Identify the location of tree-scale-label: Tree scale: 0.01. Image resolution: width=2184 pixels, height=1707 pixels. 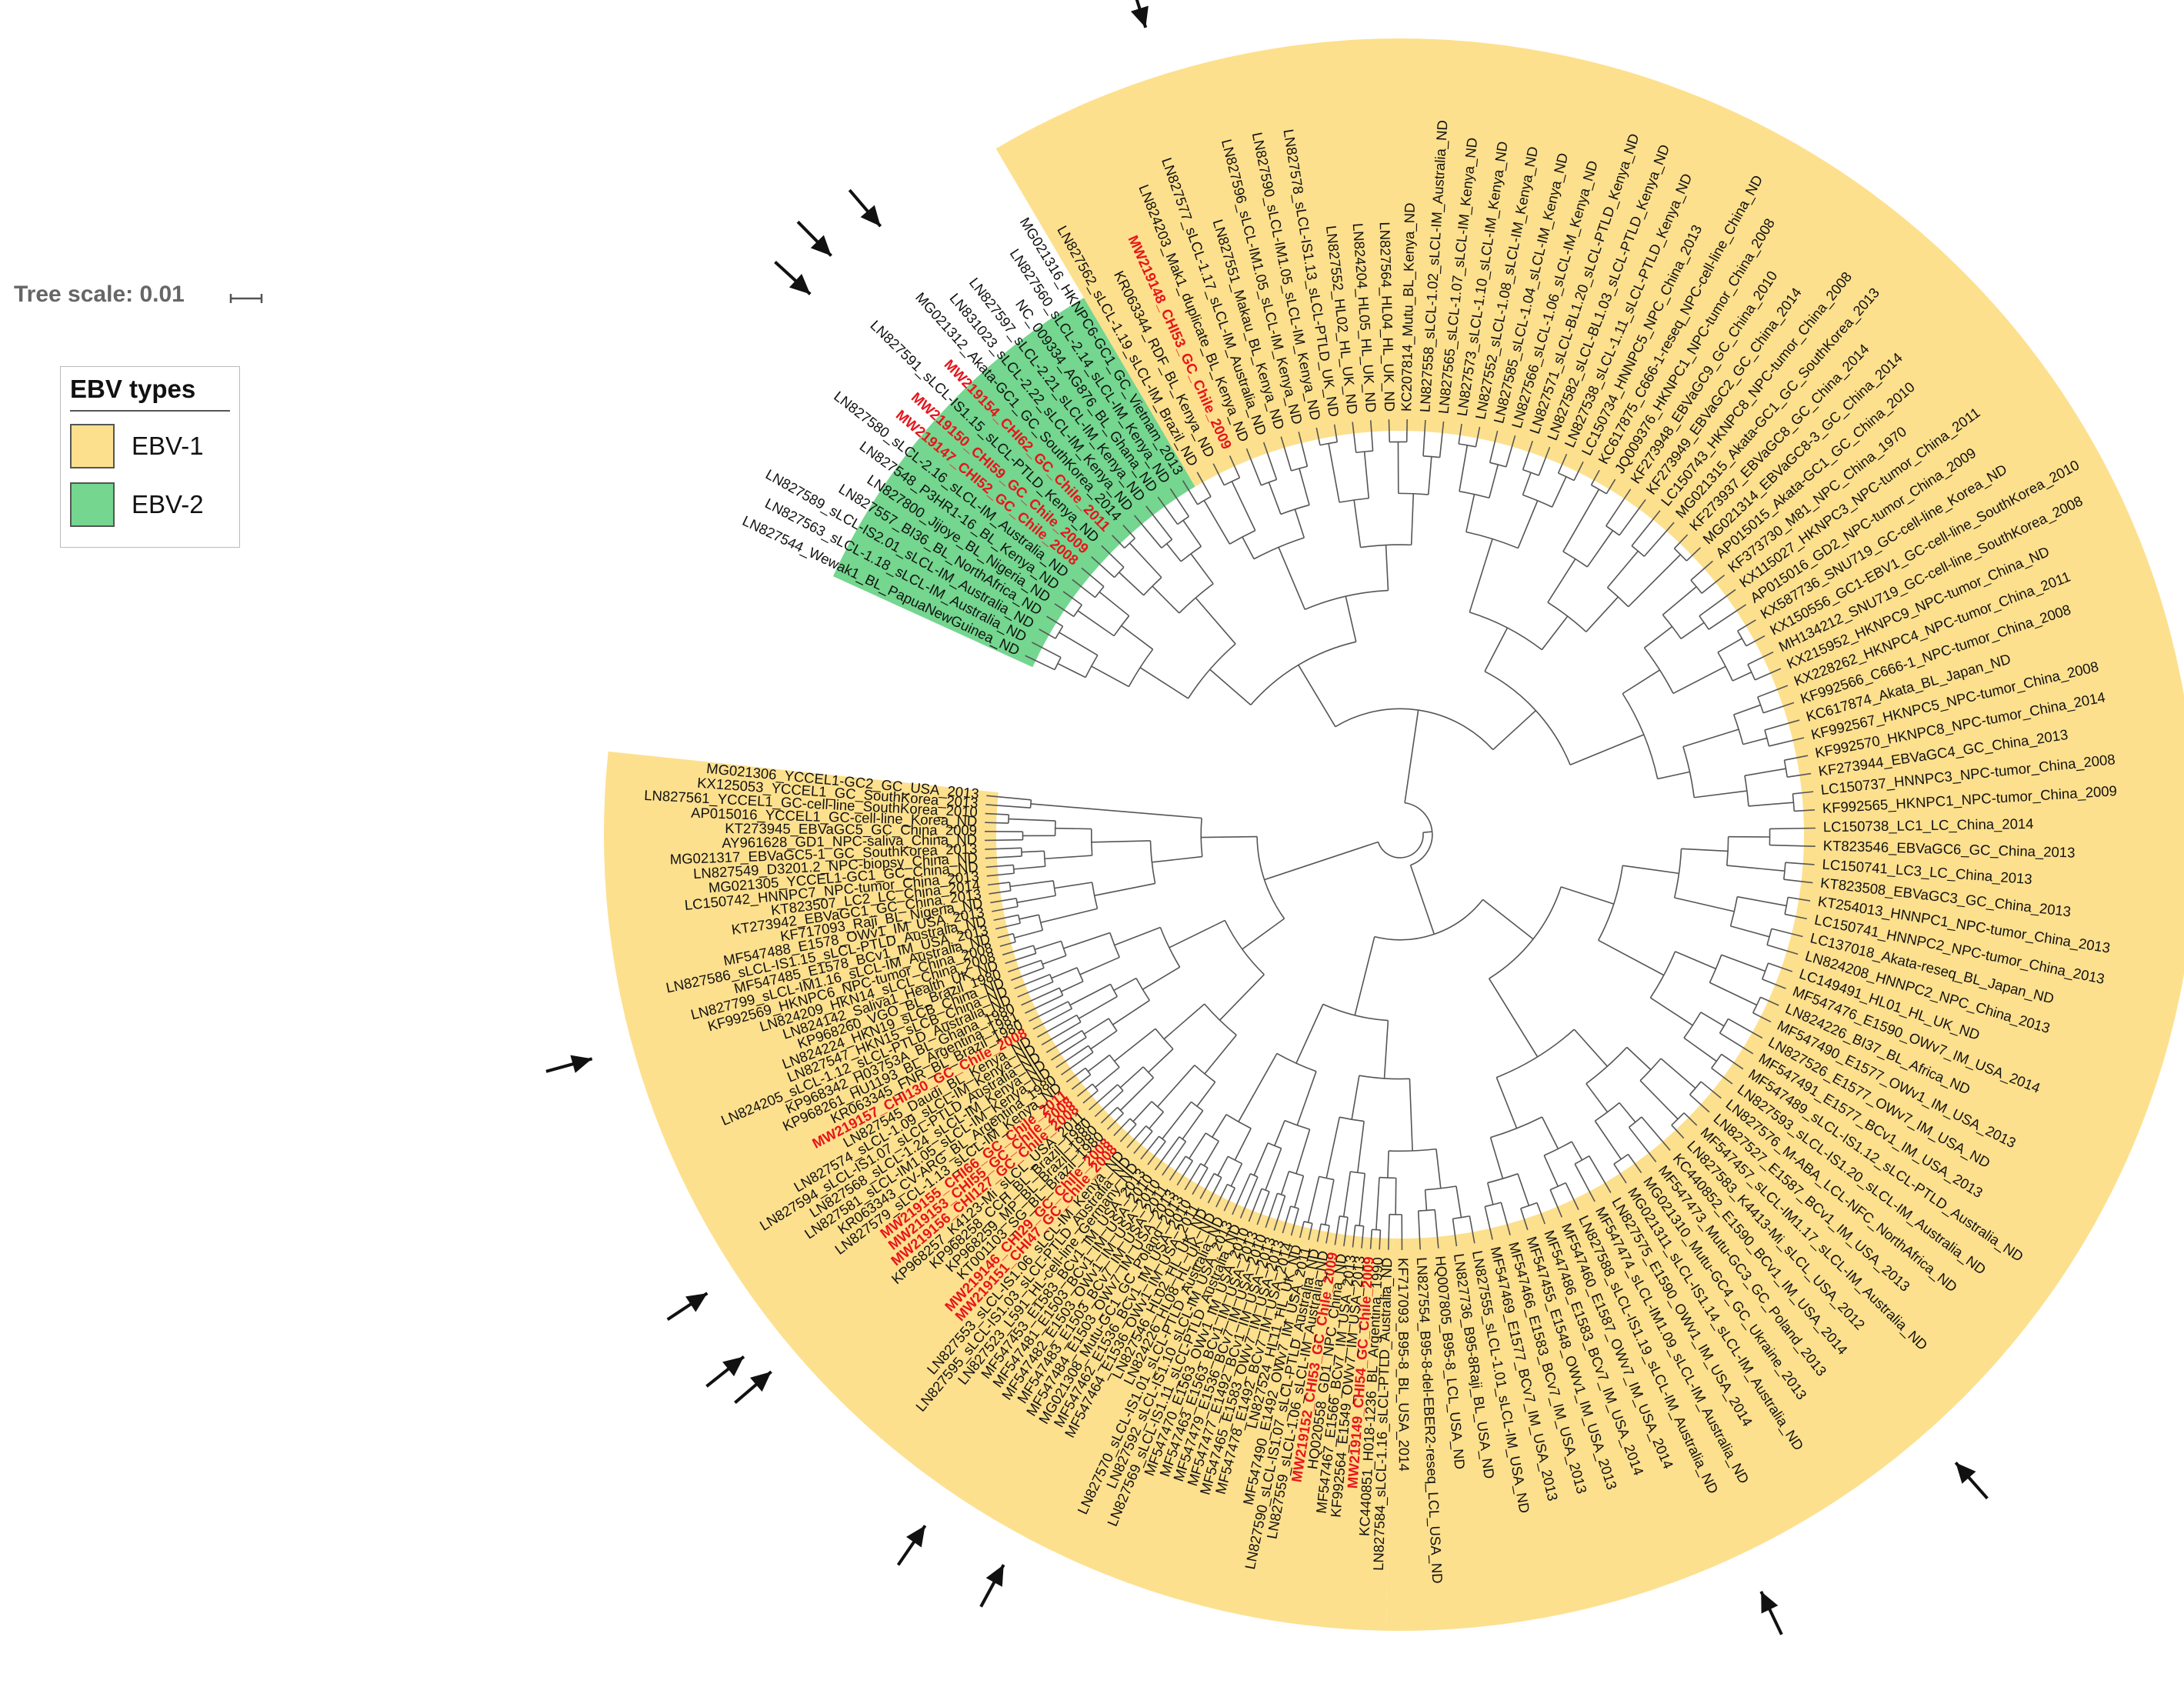
(100, 294).